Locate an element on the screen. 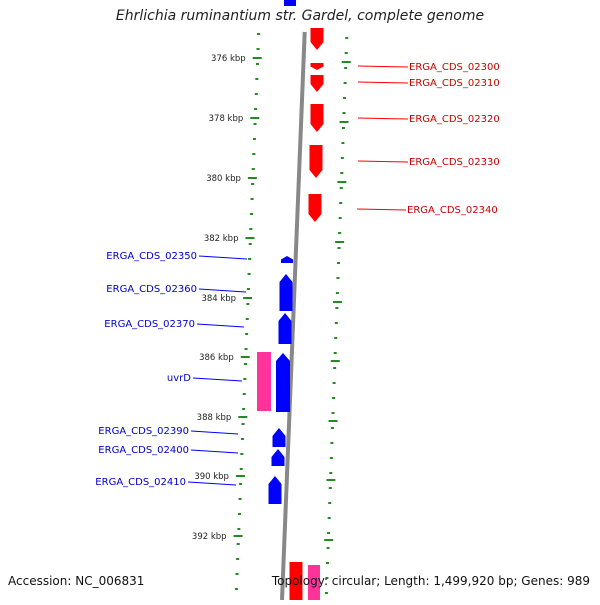 Image resolution: width=600 pixels, height=605 pixels. tick-label: 378 kbp is located at coordinates (226, 119).